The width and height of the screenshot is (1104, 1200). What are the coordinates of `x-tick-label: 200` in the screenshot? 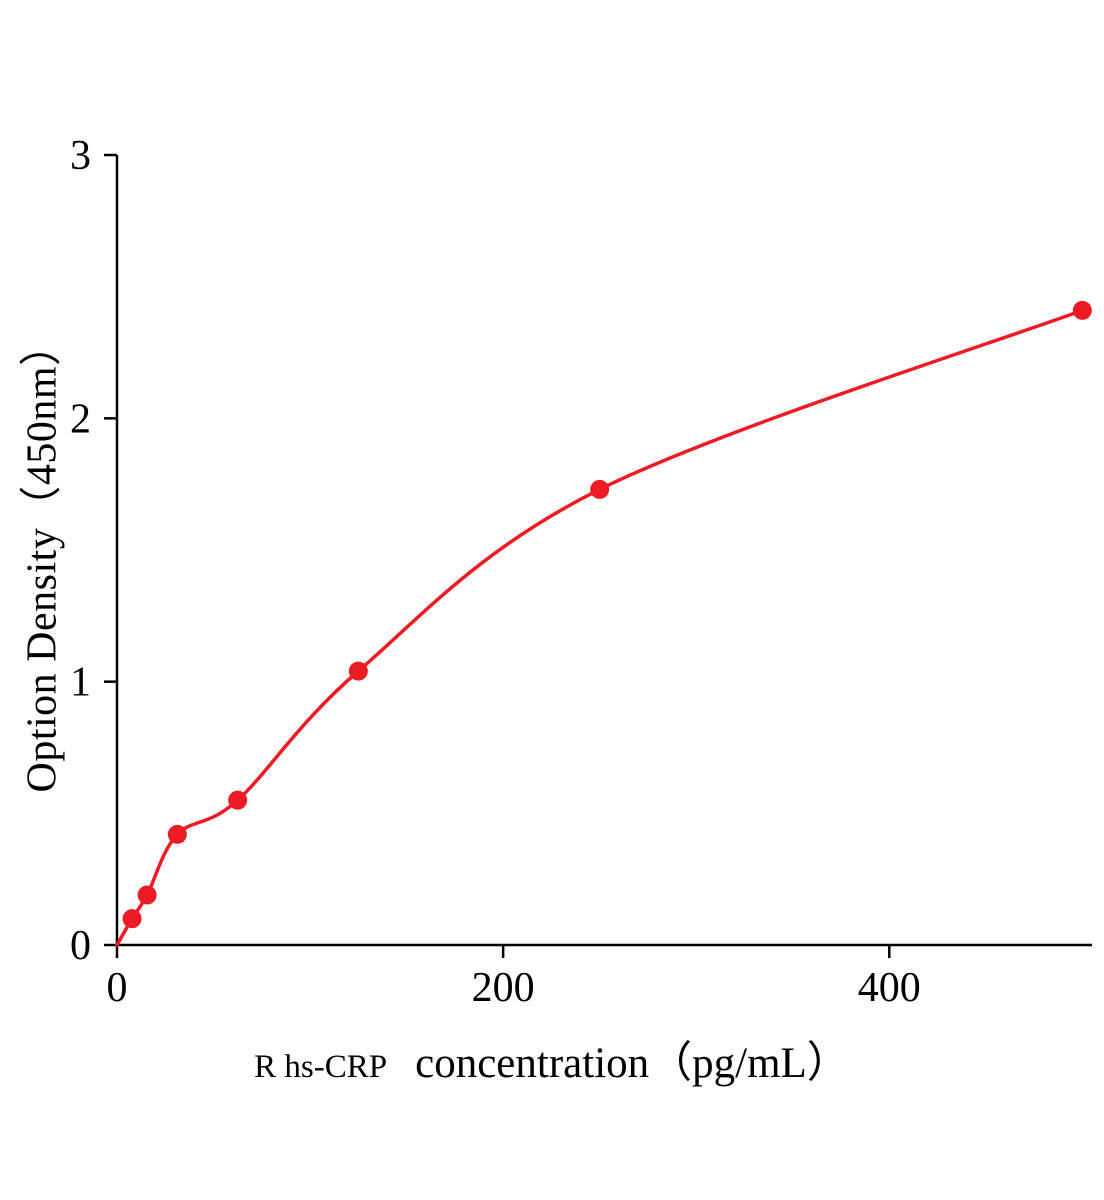 It's located at (503, 988).